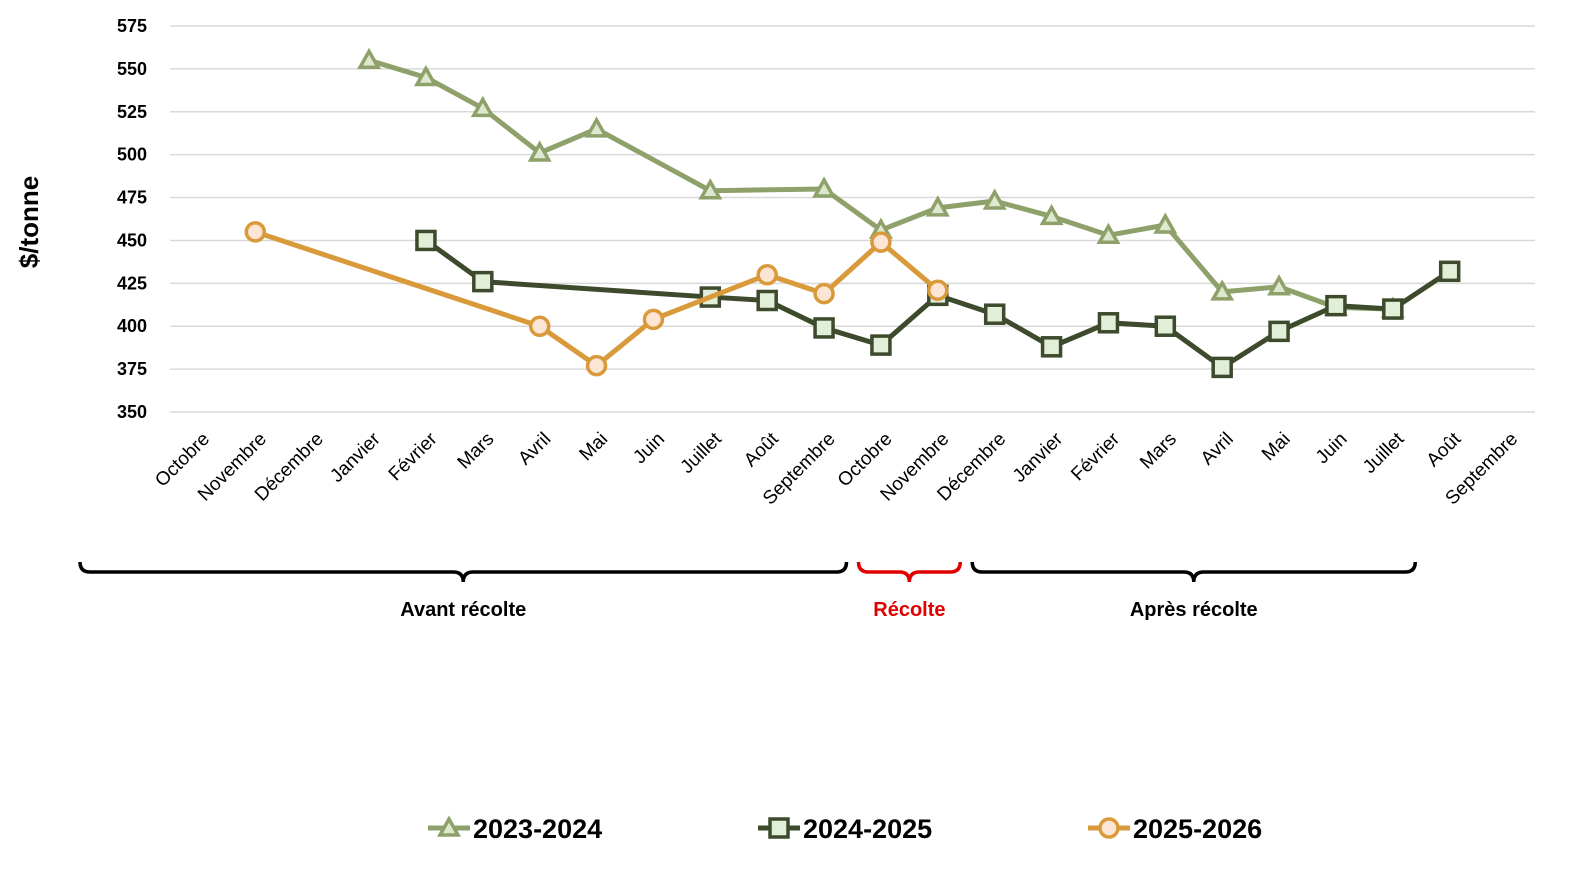  I want to click on legend-item: 2025-2026, so click(1175, 829).